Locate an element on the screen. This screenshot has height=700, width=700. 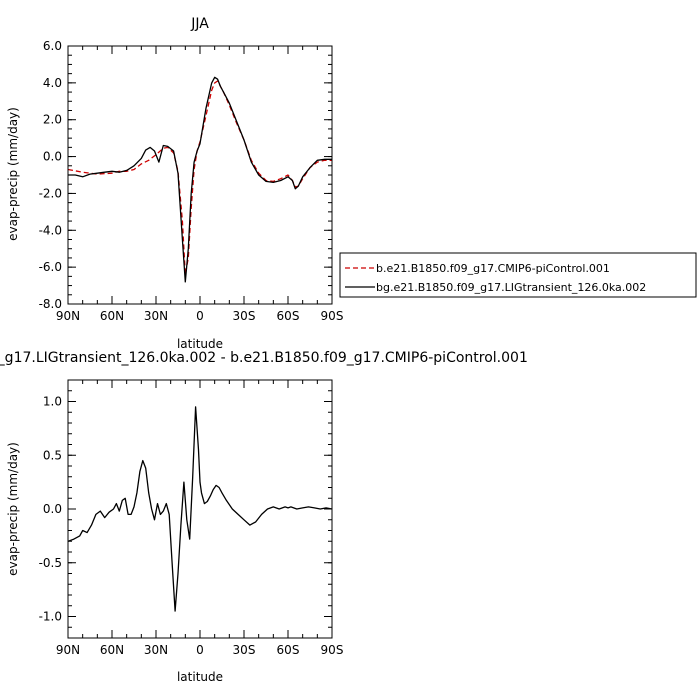
top-chart-x-axis-label: latitude is located at coordinates (200, 344).